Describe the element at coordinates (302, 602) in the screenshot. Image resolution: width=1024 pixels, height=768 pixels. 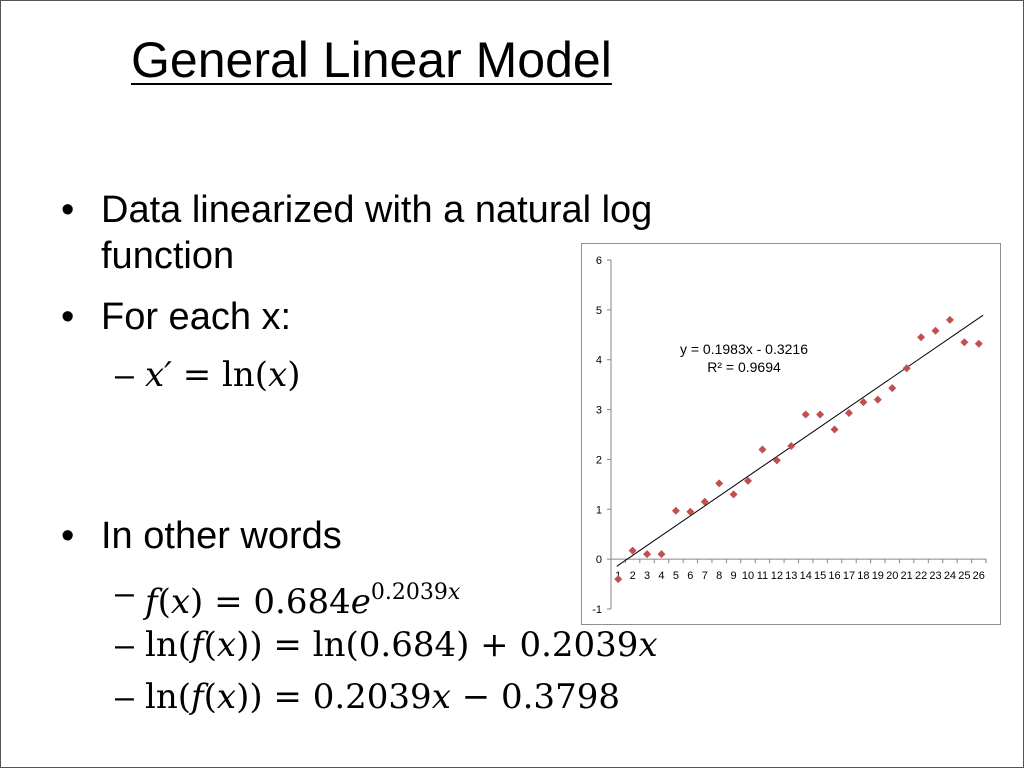
I see `formula-part: 0.684` at that location.